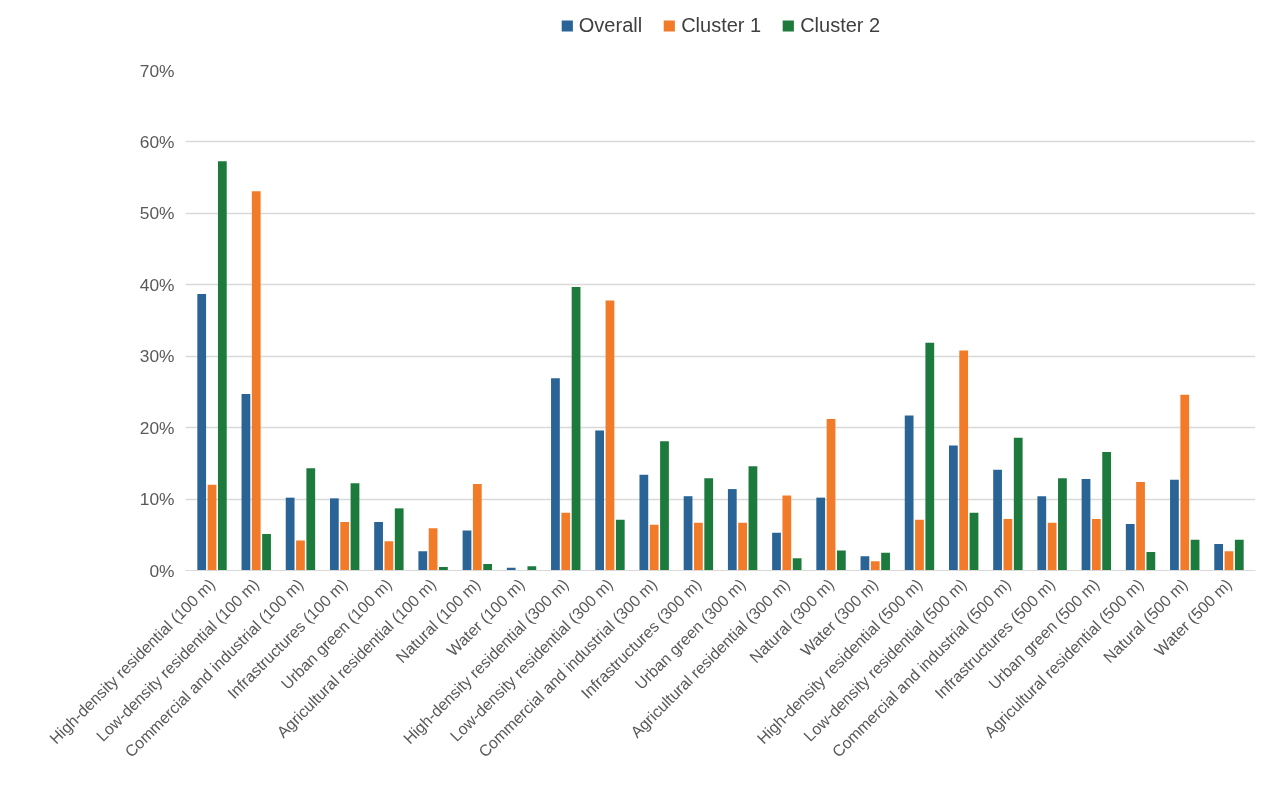 This screenshot has height=803, width=1280. Describe the element at coordinates (157, 70) in the screenshot. I see `y-tick-label: 70%` at that location.